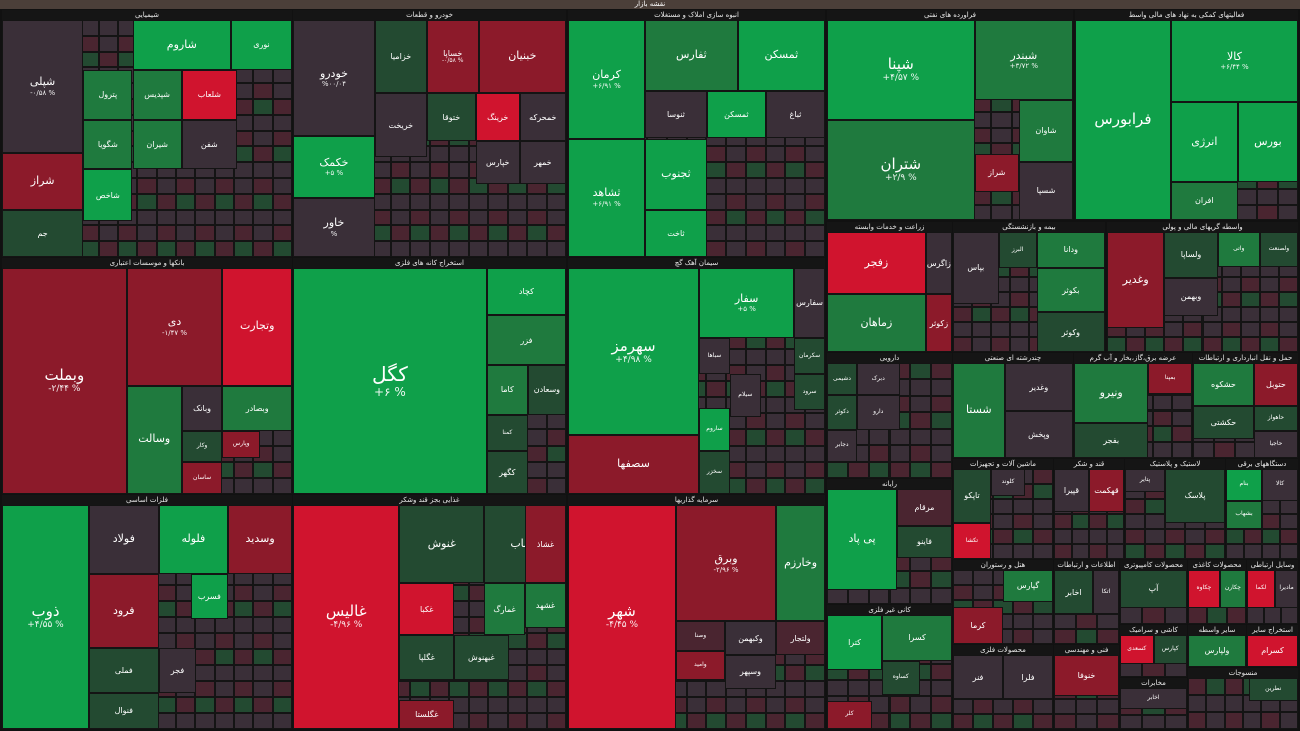 The height and width of the screenshot is (731, 1300). What do you see at coordinates (545, 606) in the screenshot?
I see `stock-tile: غشهد` at bounding box center [545, 606].